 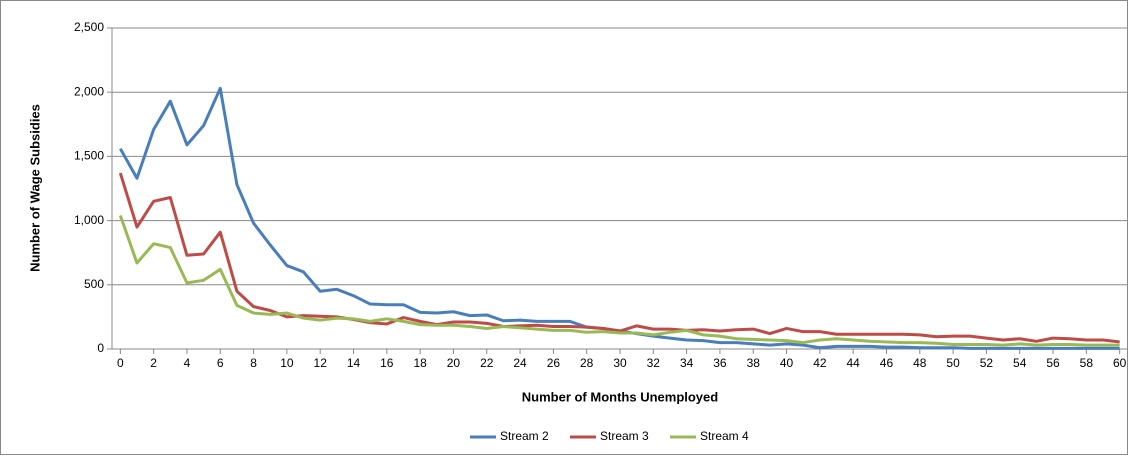 I want to click on y-tick-label: 1,500, so click(x=89, y=156).